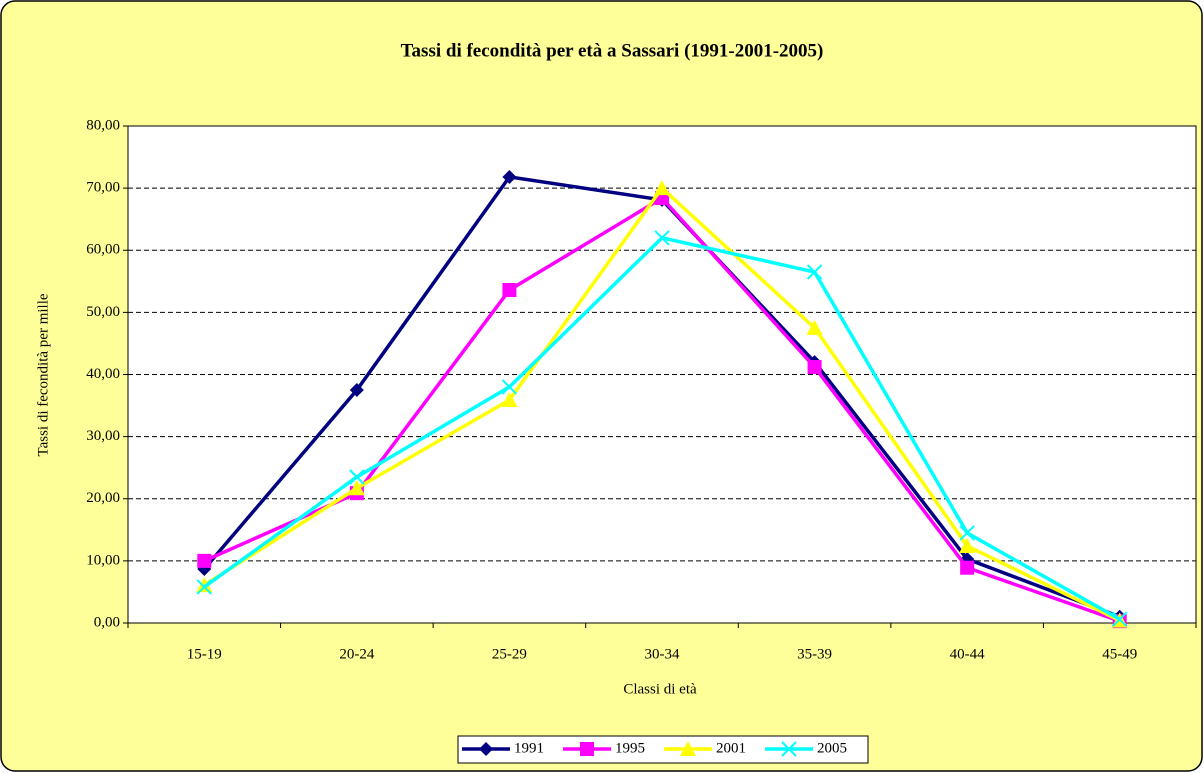 This screenshot has height=773, width=1204. What do you see at coordinates (630, 748) in the screenshot?
I see `legend-label: 1995` at bounding box center [630, 748].